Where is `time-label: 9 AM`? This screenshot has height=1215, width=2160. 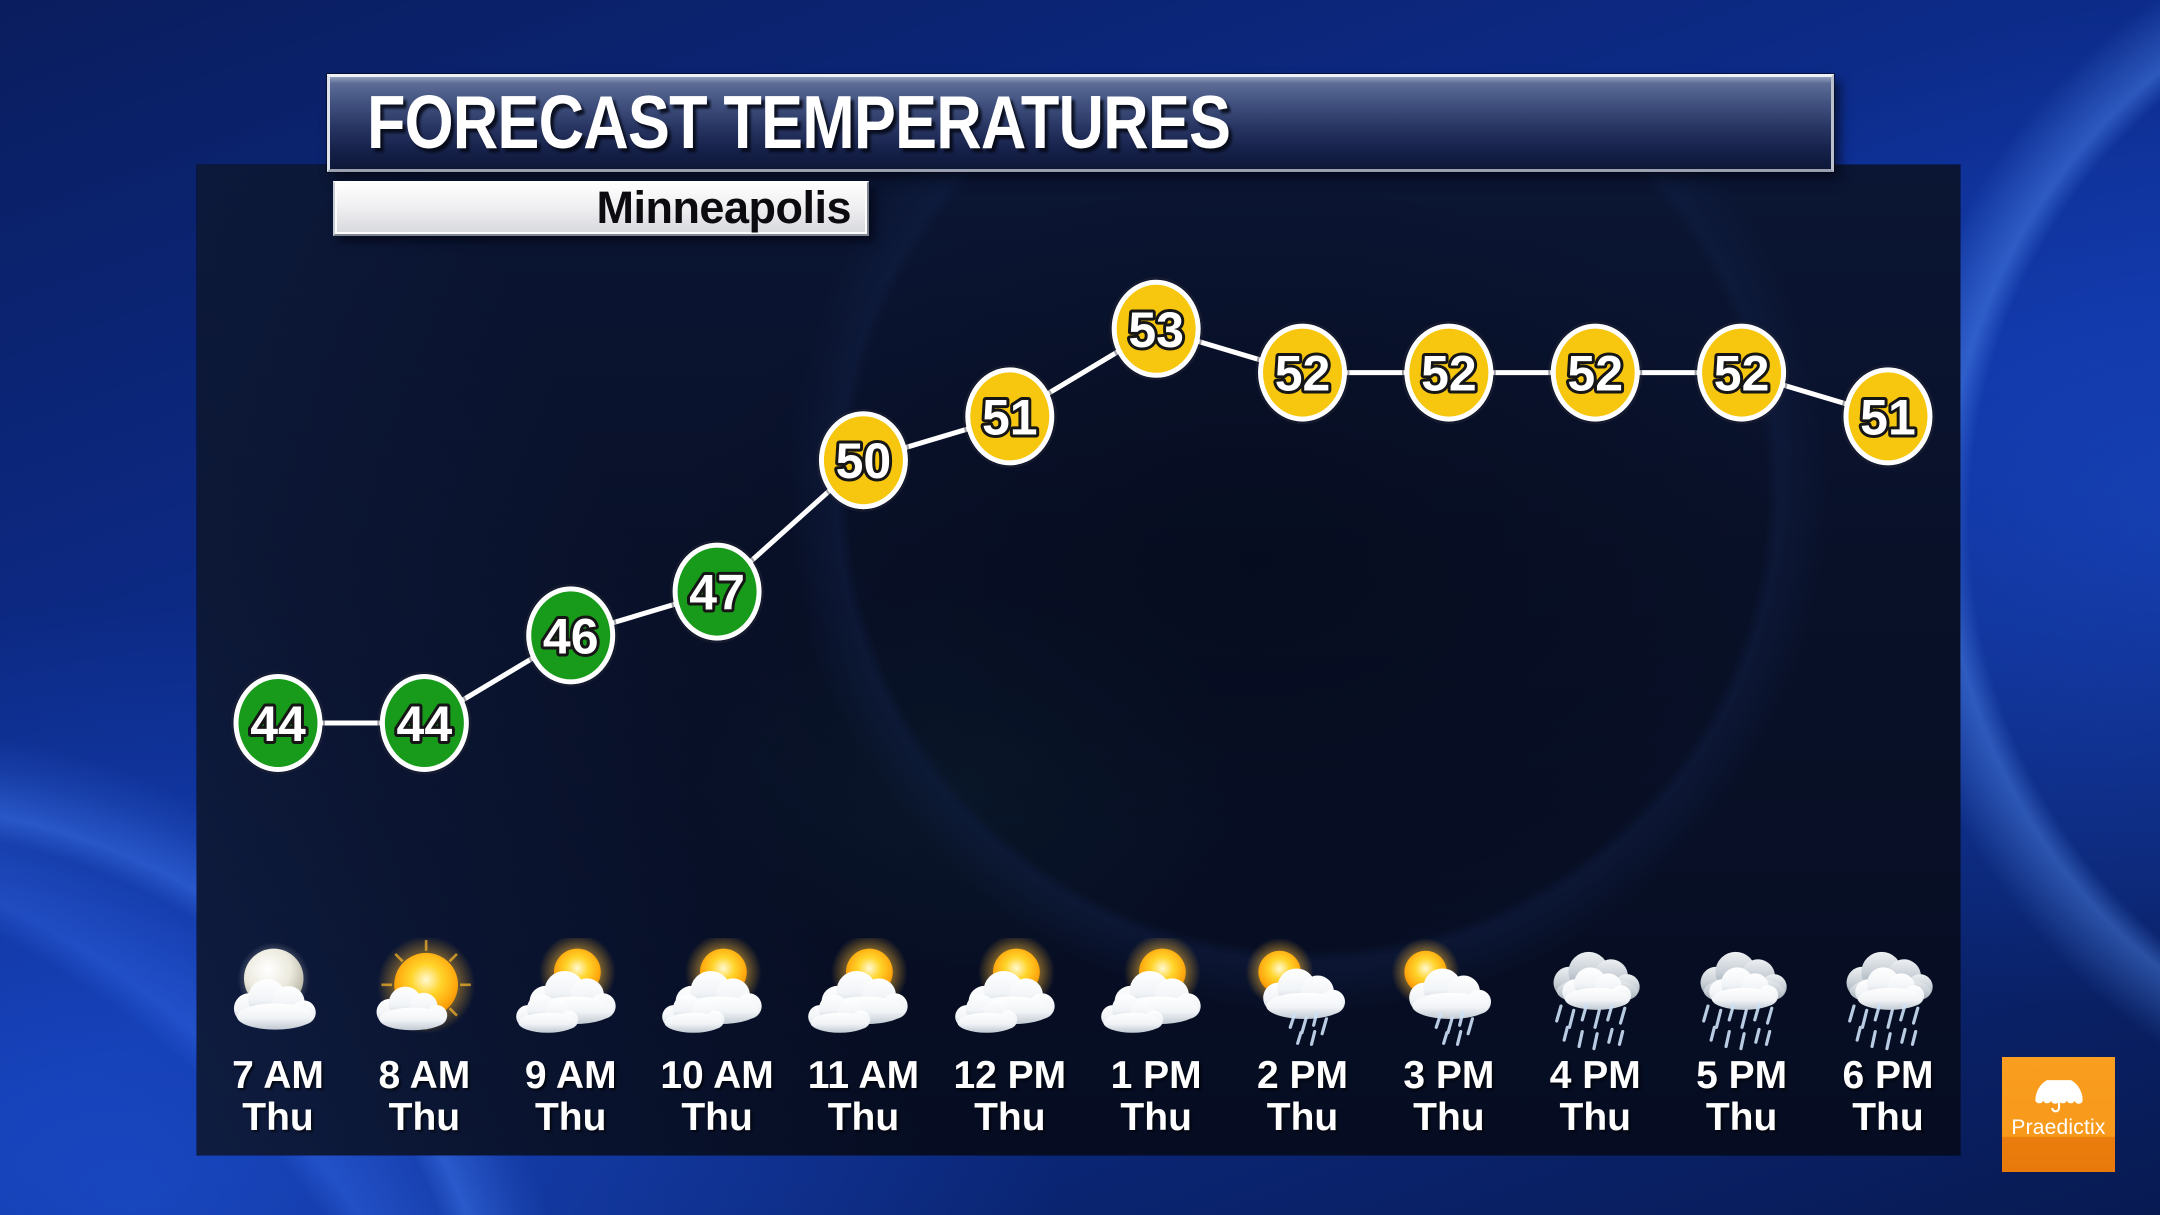 time-label: 9 AM is located at coordinates (570, 1075).